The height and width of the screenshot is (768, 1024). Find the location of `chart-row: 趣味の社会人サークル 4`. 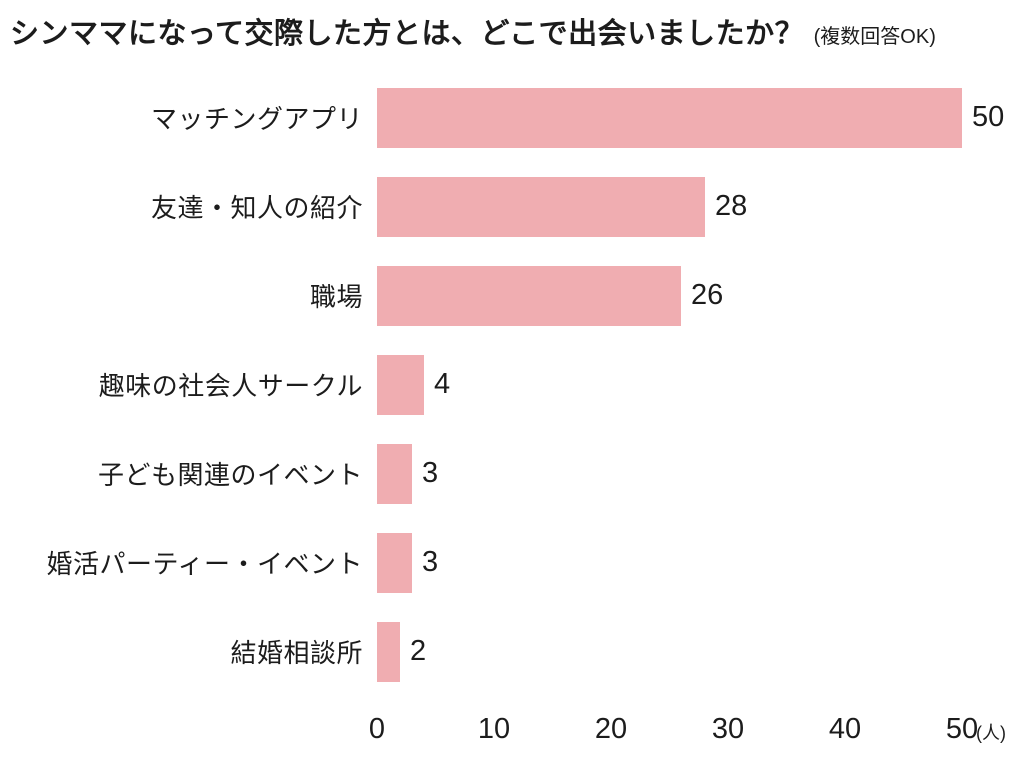

chart-row: 趣味の社会人サークル 4 is located at coordinates (512, 384).